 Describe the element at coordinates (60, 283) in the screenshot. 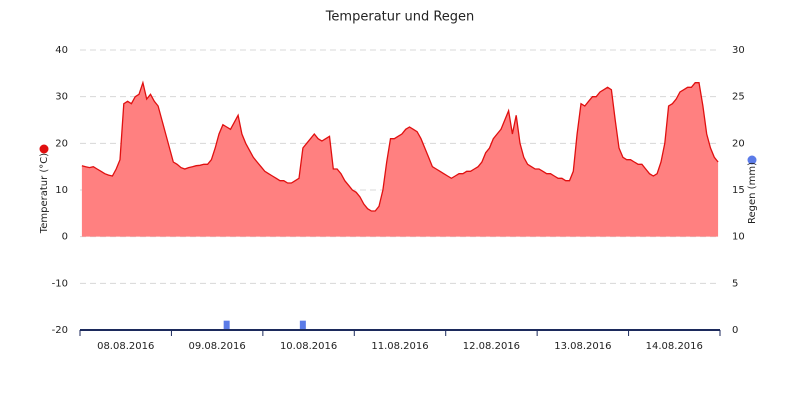

I see `y-tick-label: -10` at that location.